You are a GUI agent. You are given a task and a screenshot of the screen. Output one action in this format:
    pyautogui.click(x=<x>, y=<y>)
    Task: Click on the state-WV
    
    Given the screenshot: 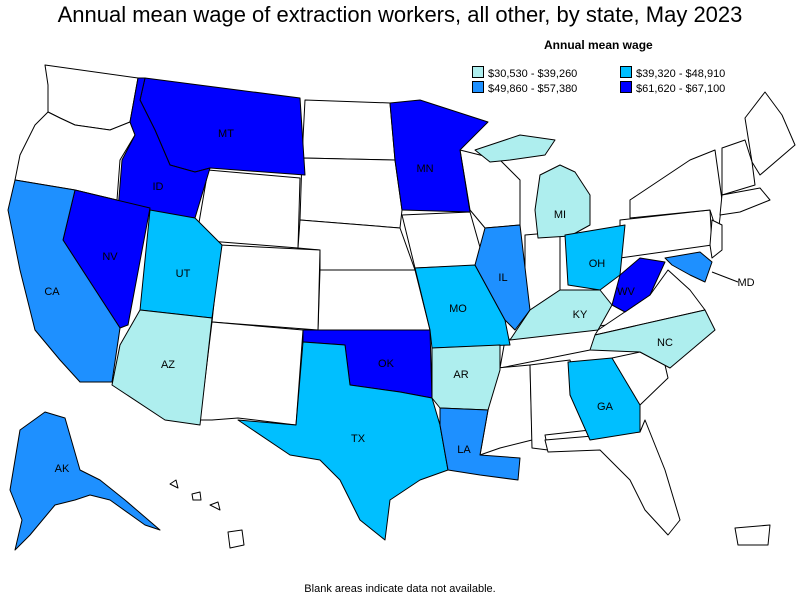 What is the action you would take?
    pyautogui.click(x=638, y=285)
    